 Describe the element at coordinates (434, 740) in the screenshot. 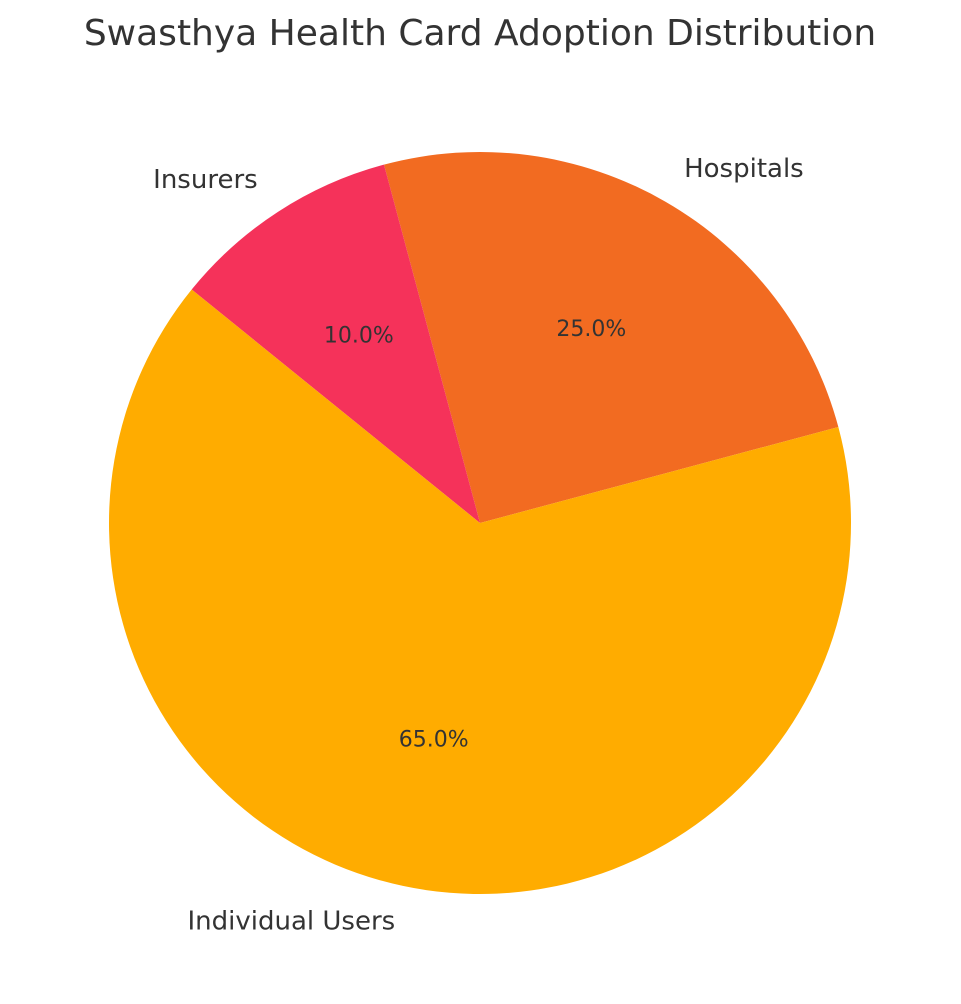

I see `slice-percent-individual-users: 65.0%` at that location.